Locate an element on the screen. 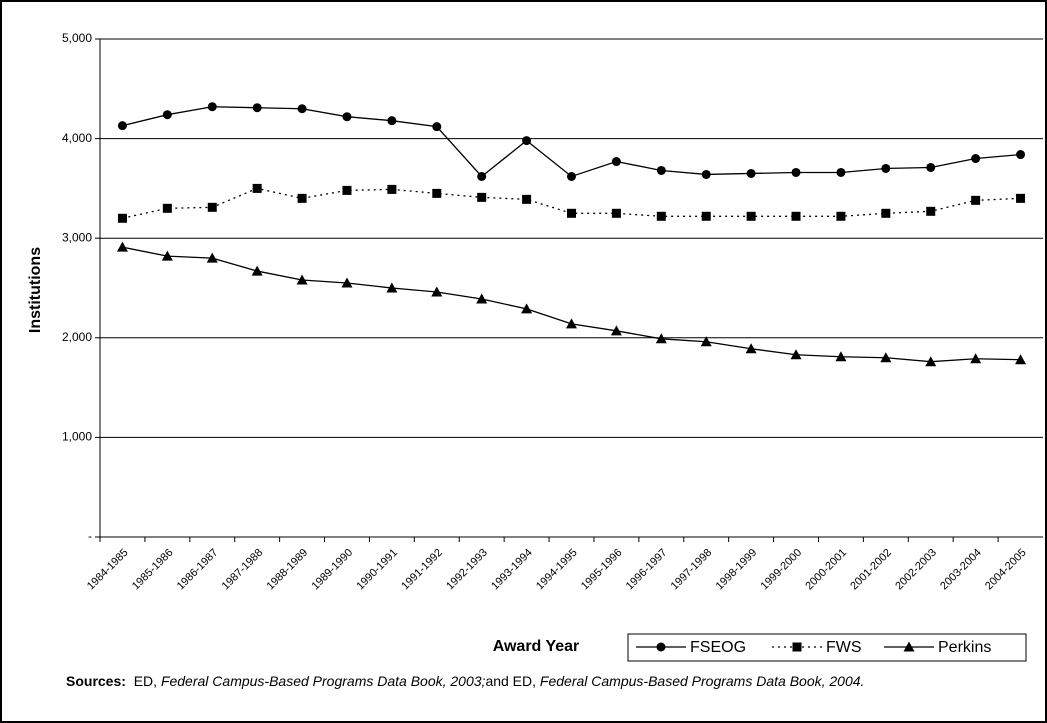 The height and width of the screenshot is (723, 1047). x-tick-label: 1991-1992 is located at coordinates (422, 570).